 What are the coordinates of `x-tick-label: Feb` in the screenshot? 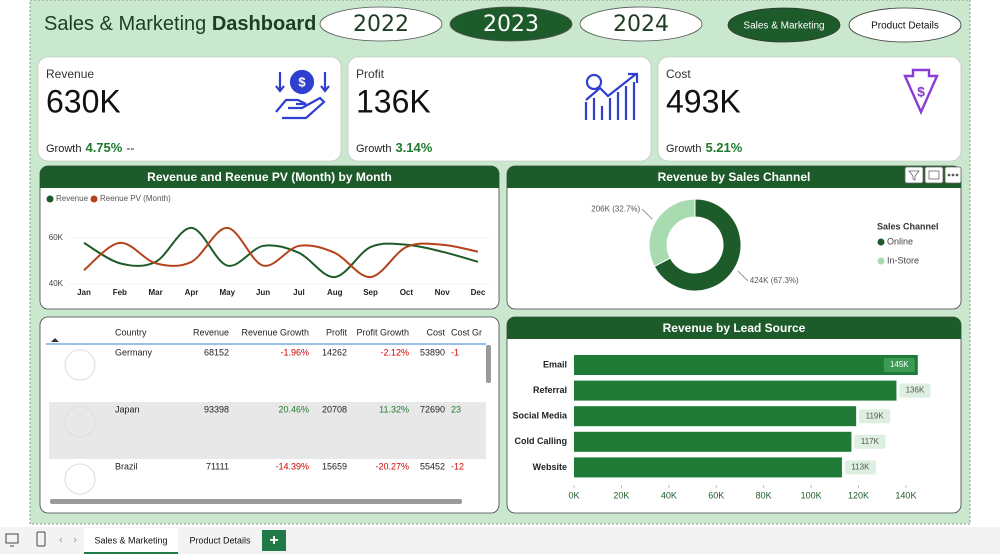 It's located at (120, 292).